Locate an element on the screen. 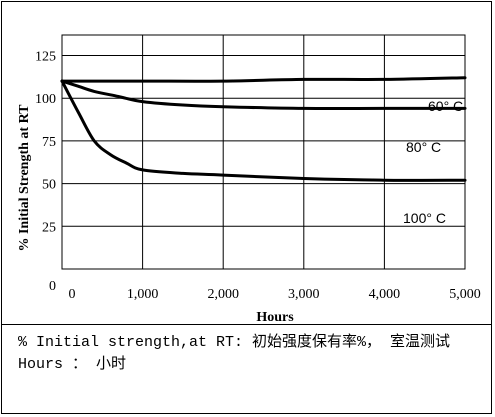  y-tick-label: 50 is located at coordinates (49, 185).